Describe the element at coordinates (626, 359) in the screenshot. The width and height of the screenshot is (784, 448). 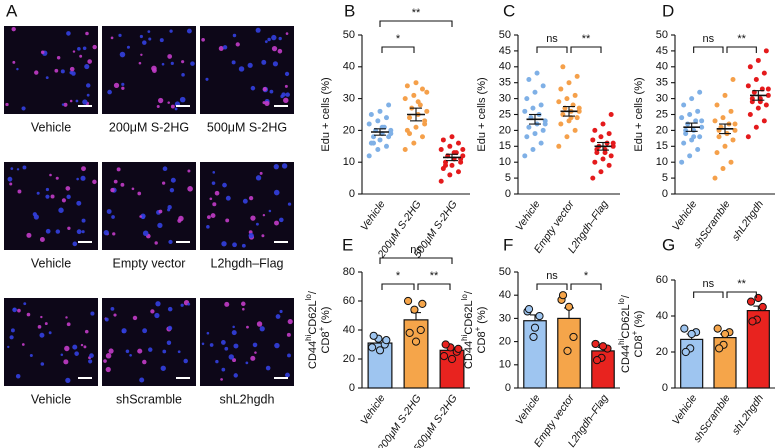
I see `y-axis-label-part: CD44` at that location.